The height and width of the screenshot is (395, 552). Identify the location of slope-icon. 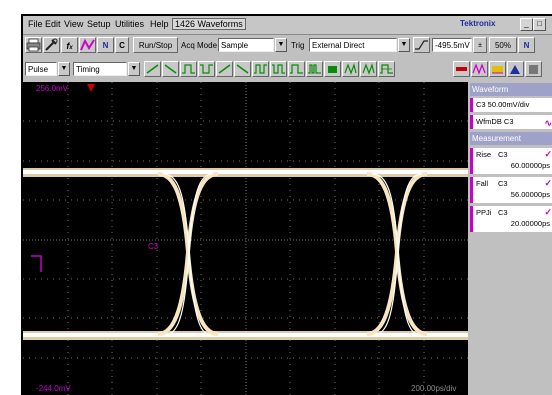
(421, 45).